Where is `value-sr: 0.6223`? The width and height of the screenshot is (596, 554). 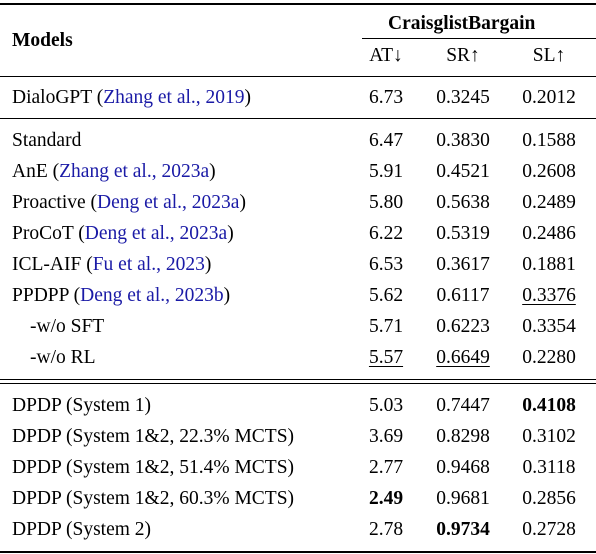
value-sr: 0.6223 is located at coordinates (463, 327).